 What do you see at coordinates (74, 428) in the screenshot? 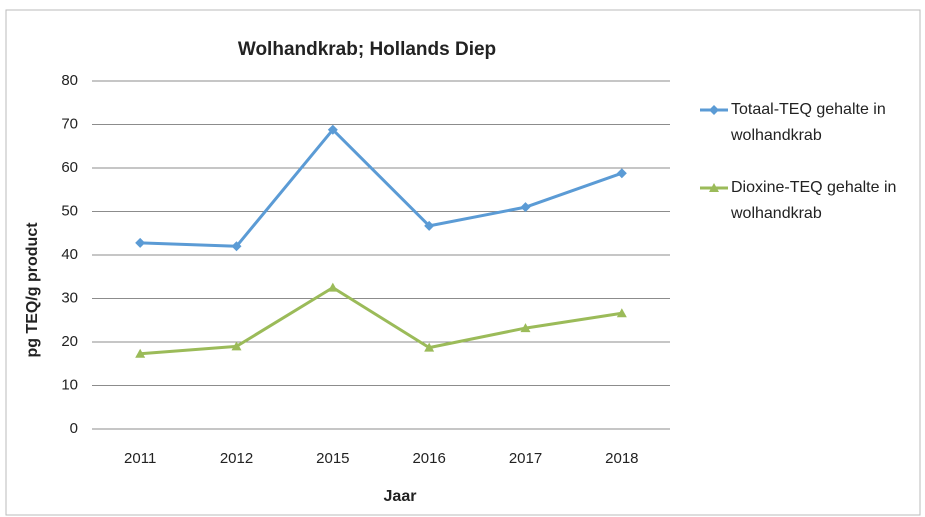
I see `y-tick-label: 0` at bounding box center [74, 428].